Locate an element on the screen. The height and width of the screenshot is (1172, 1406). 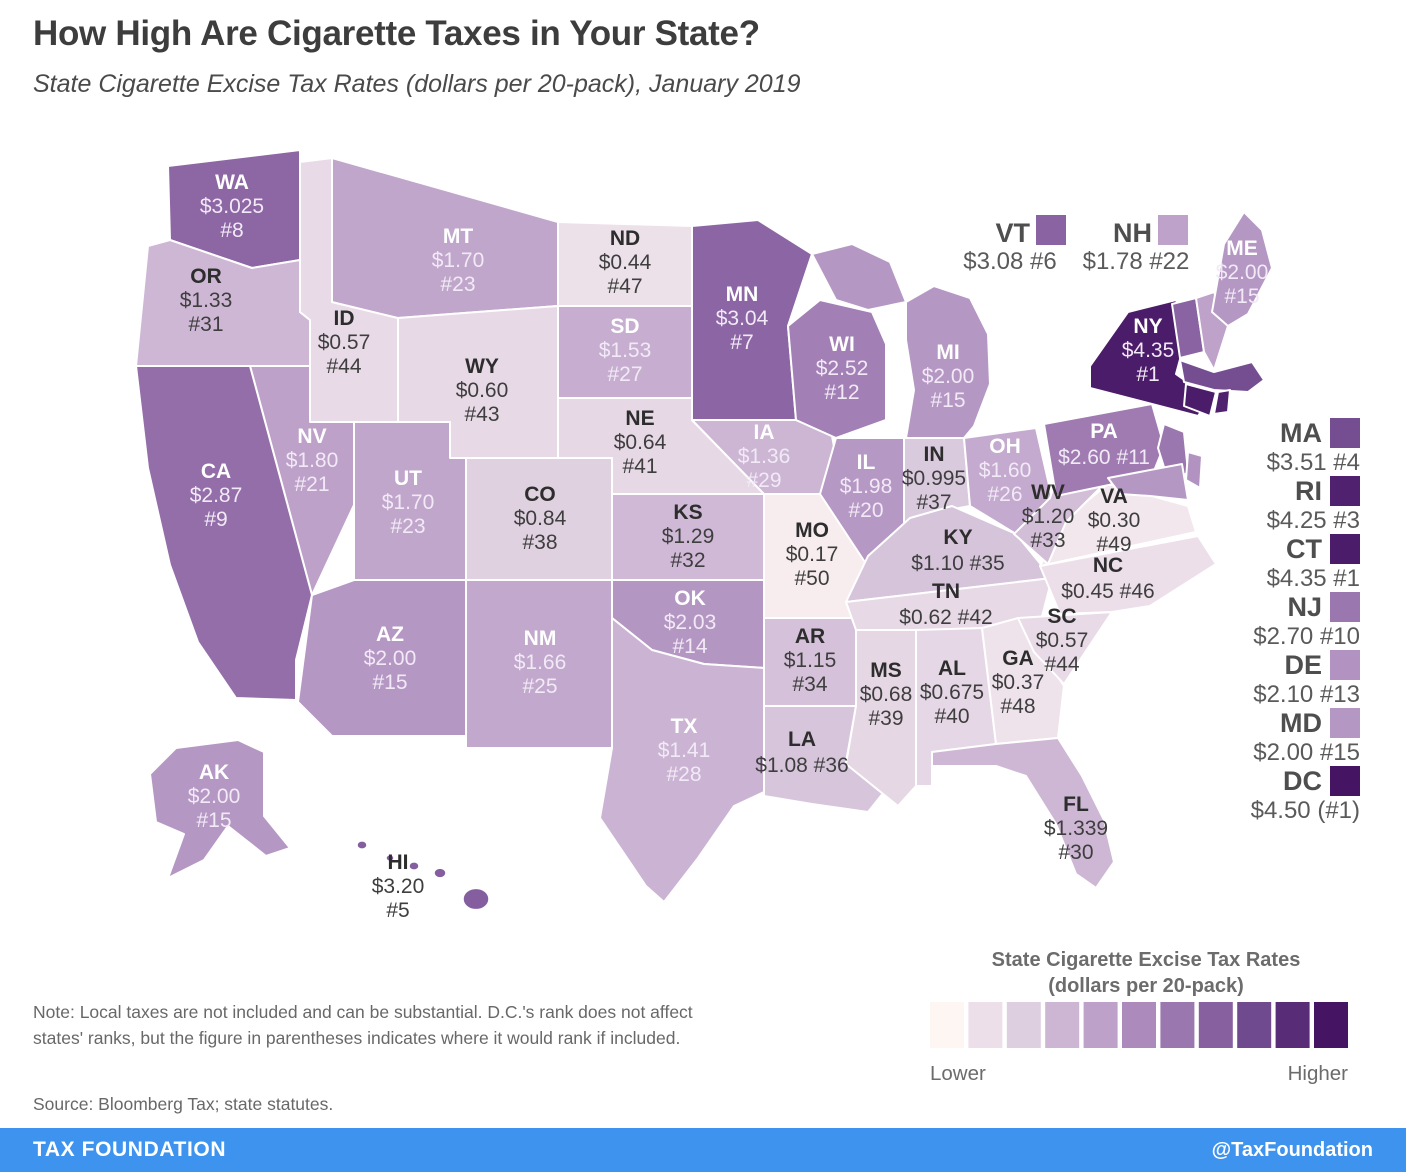
side-label-value-DC: $4.50 (#1) is located at coordinates (1305, 810).